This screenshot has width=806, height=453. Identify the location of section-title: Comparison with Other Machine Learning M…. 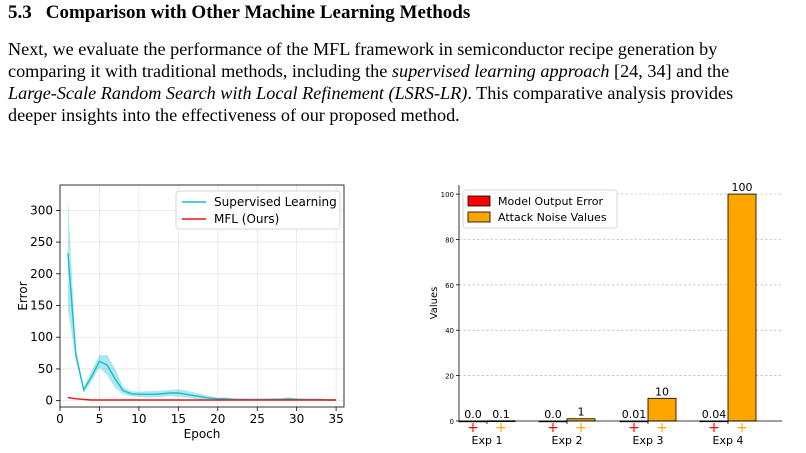
(258, 12).